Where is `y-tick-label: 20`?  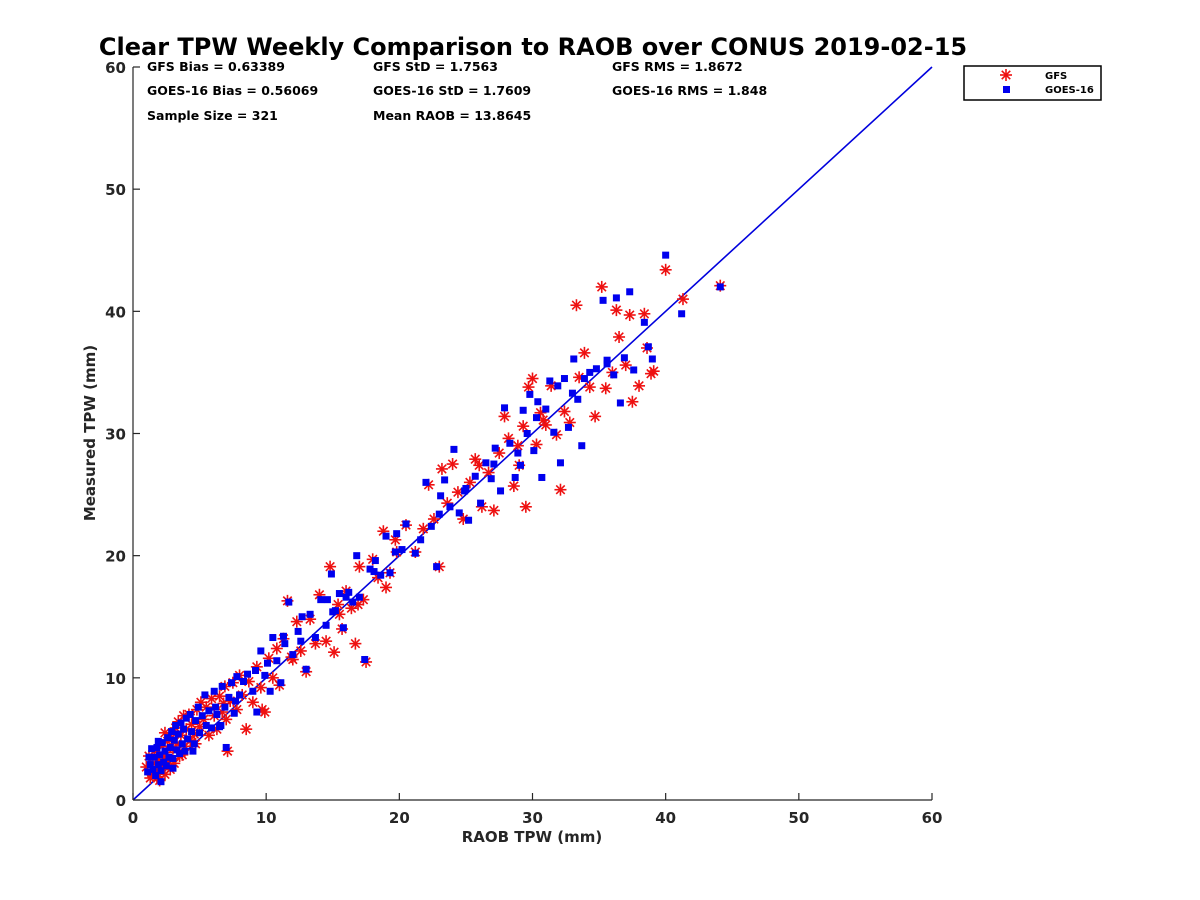 y-tick-label: 20 is located at coordinates (115, 557).